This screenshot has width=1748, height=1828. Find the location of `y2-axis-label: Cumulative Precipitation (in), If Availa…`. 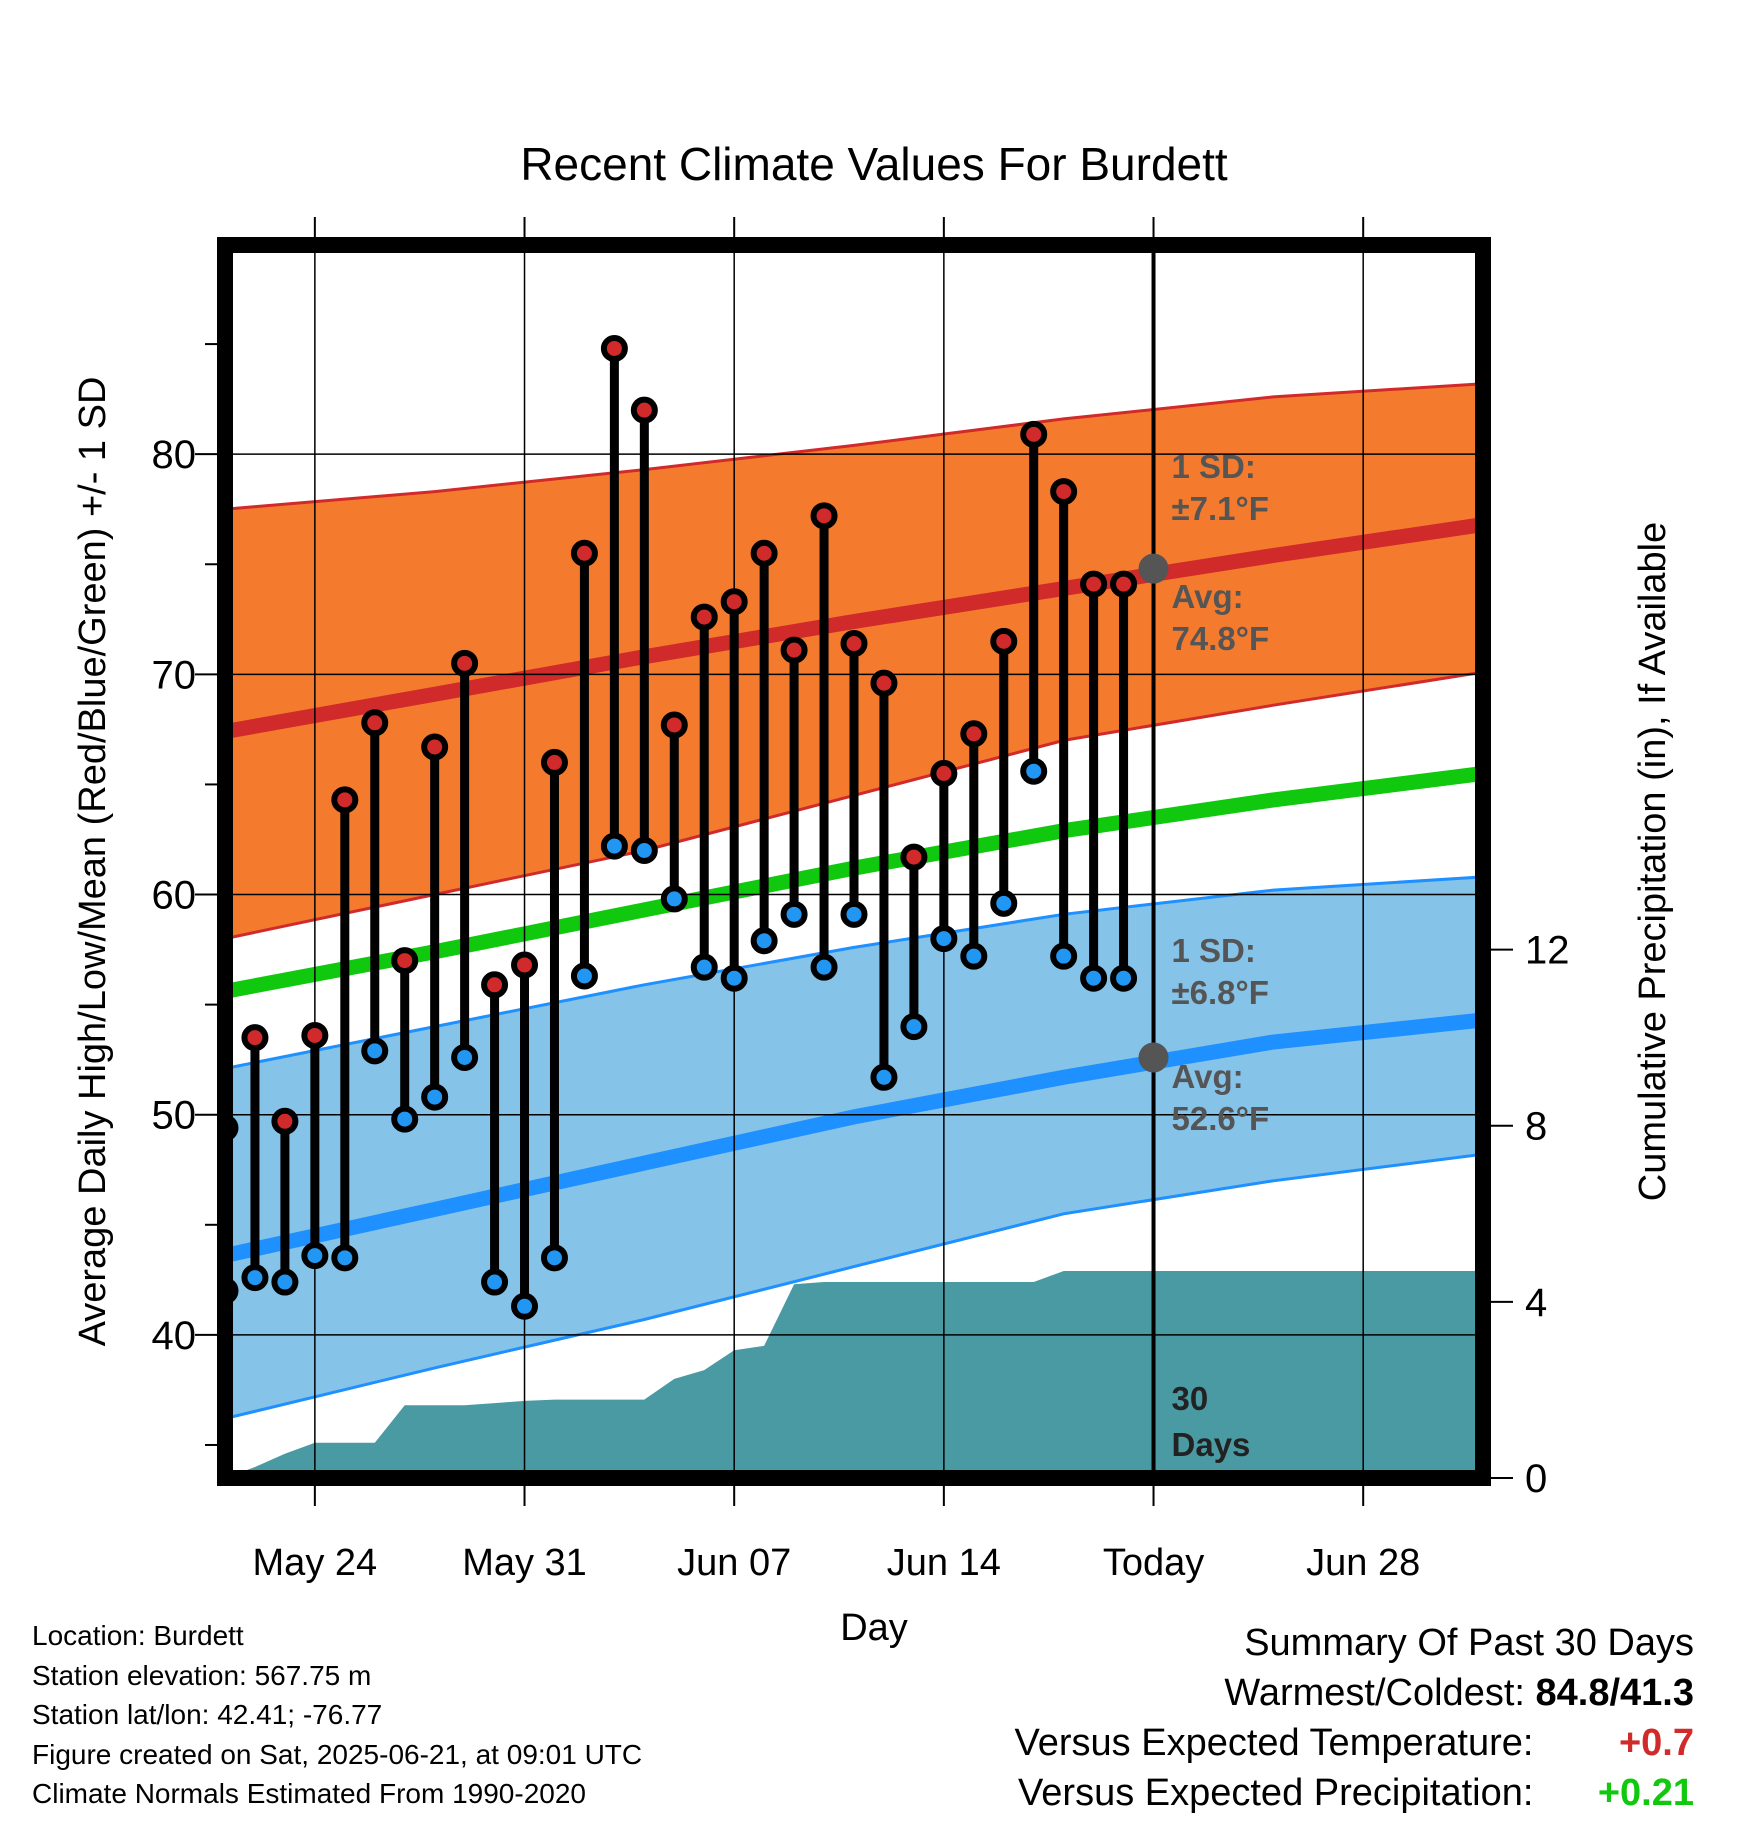

y2-axis-label: Cumulative Precipitation (in), If Availa… is located at coordinates (1653, 861).